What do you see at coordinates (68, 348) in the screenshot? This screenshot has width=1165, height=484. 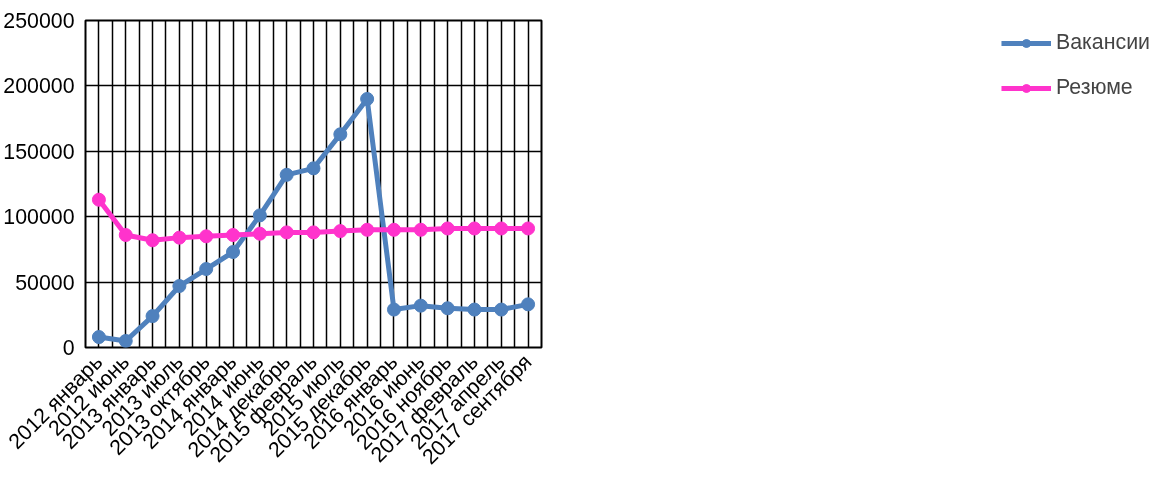 I see `y-tick-label: 0` at bounding box center [68, 348].